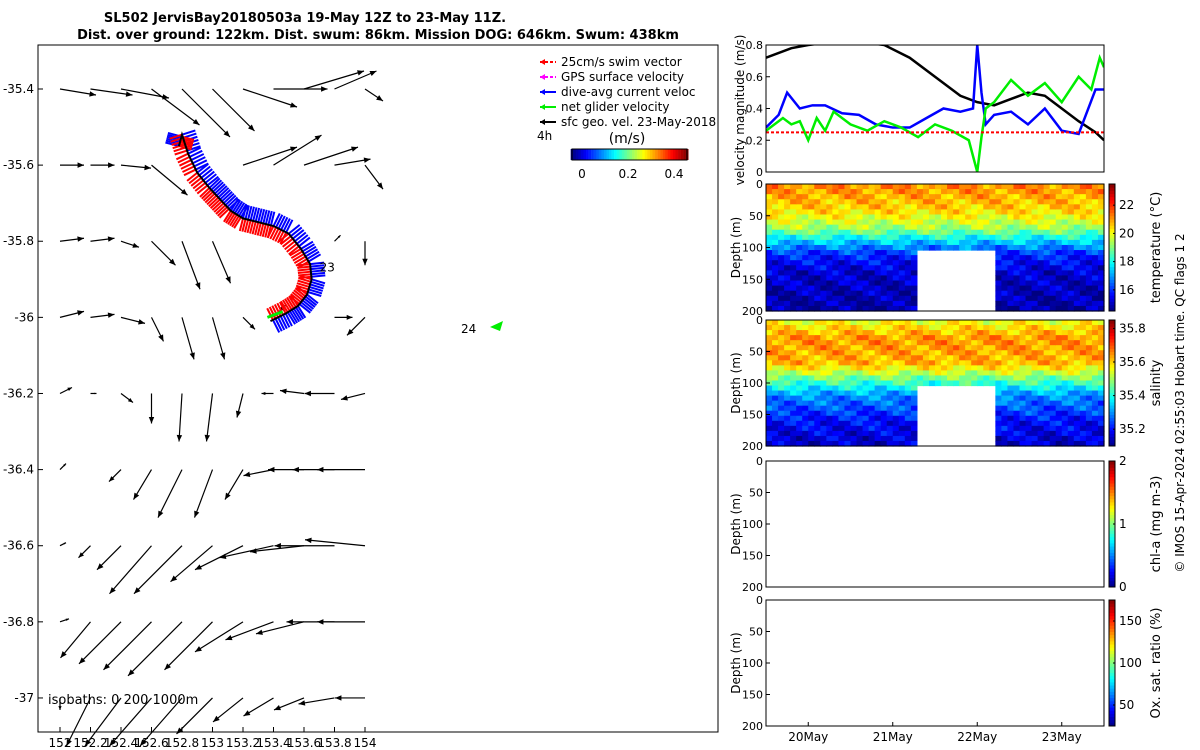  I want to click on dive-avg-current-vectors-stroke, so click(204, 171).